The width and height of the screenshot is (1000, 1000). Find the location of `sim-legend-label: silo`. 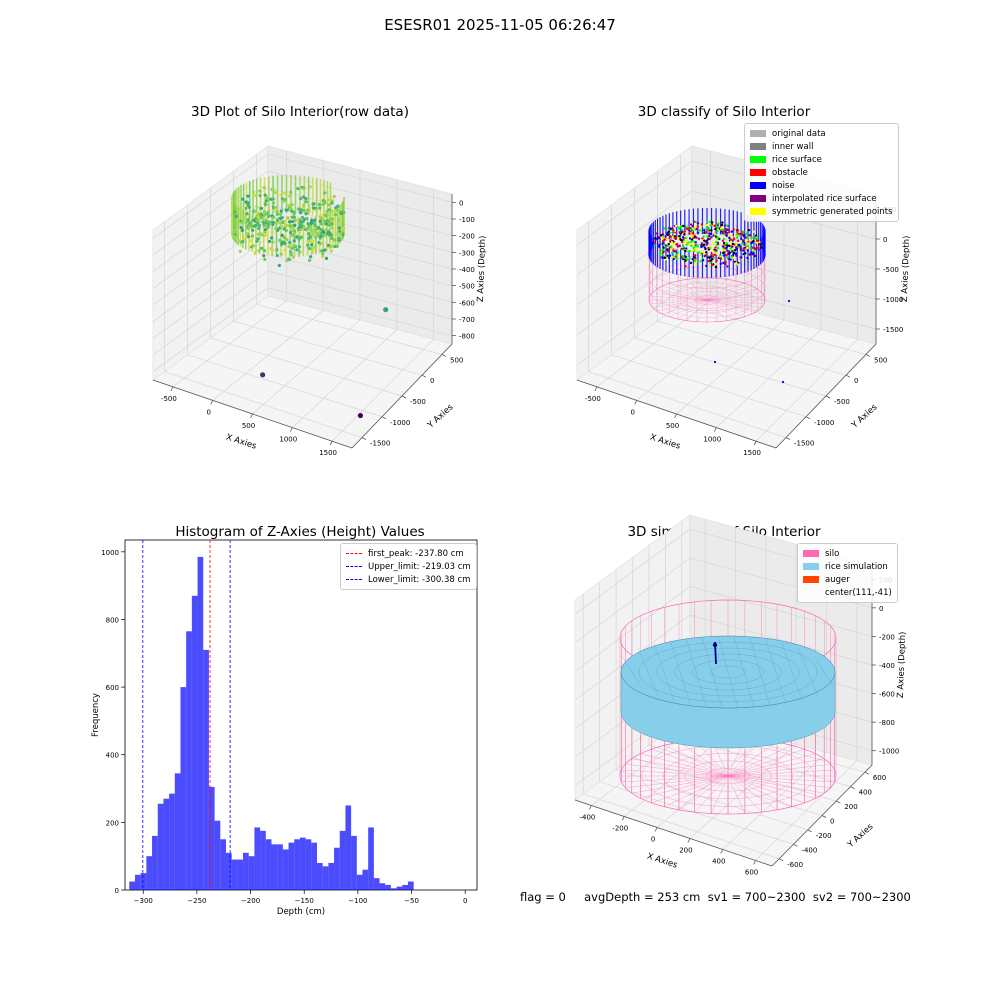

sim-legend-label: silo is located at coordinates (832, 553).